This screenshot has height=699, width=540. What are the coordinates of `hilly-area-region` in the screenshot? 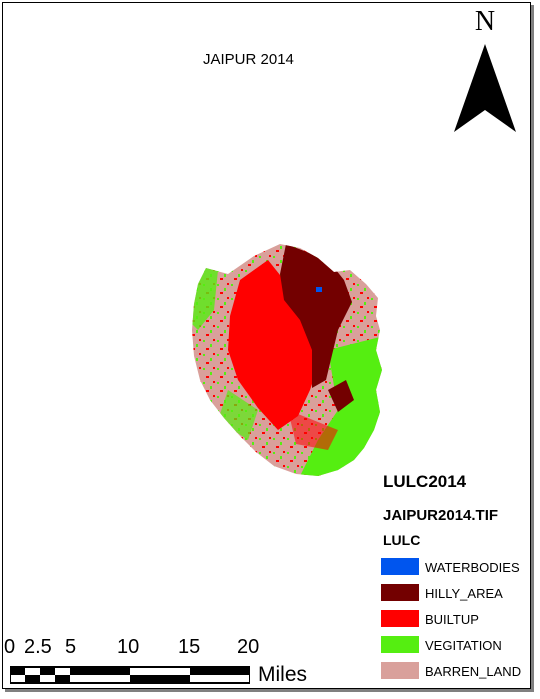 It's located at (316, 316).